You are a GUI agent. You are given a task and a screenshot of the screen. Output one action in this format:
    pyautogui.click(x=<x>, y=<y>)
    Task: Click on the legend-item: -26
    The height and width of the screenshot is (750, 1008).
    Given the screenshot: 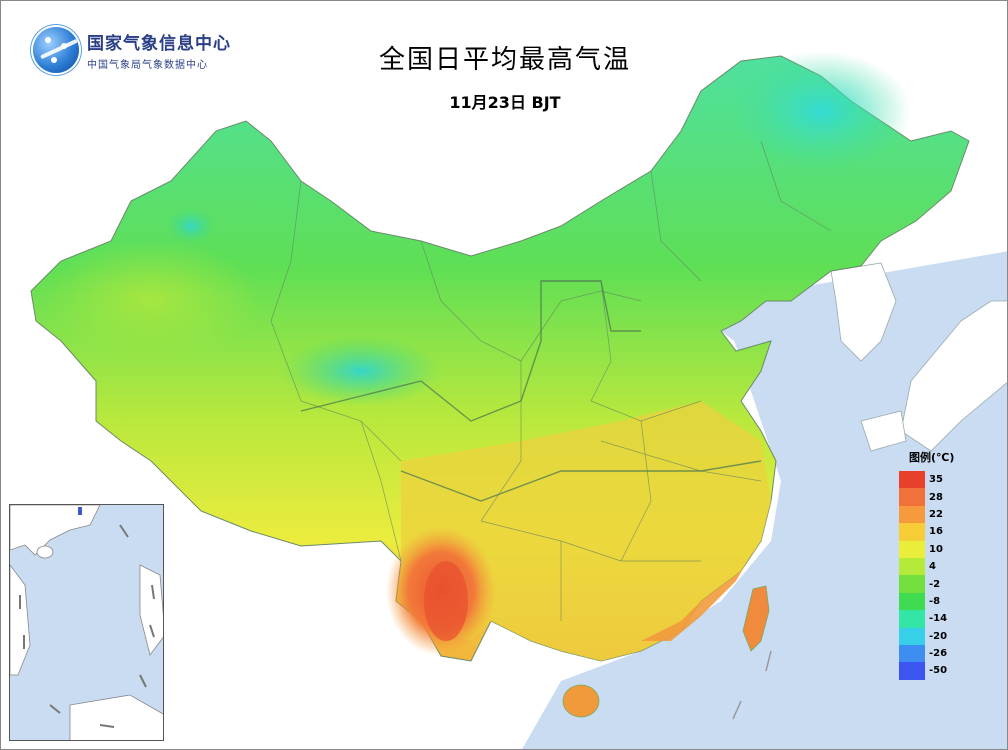 What is the action you would take?
    pyautogui.click(x=936, y=653)
    